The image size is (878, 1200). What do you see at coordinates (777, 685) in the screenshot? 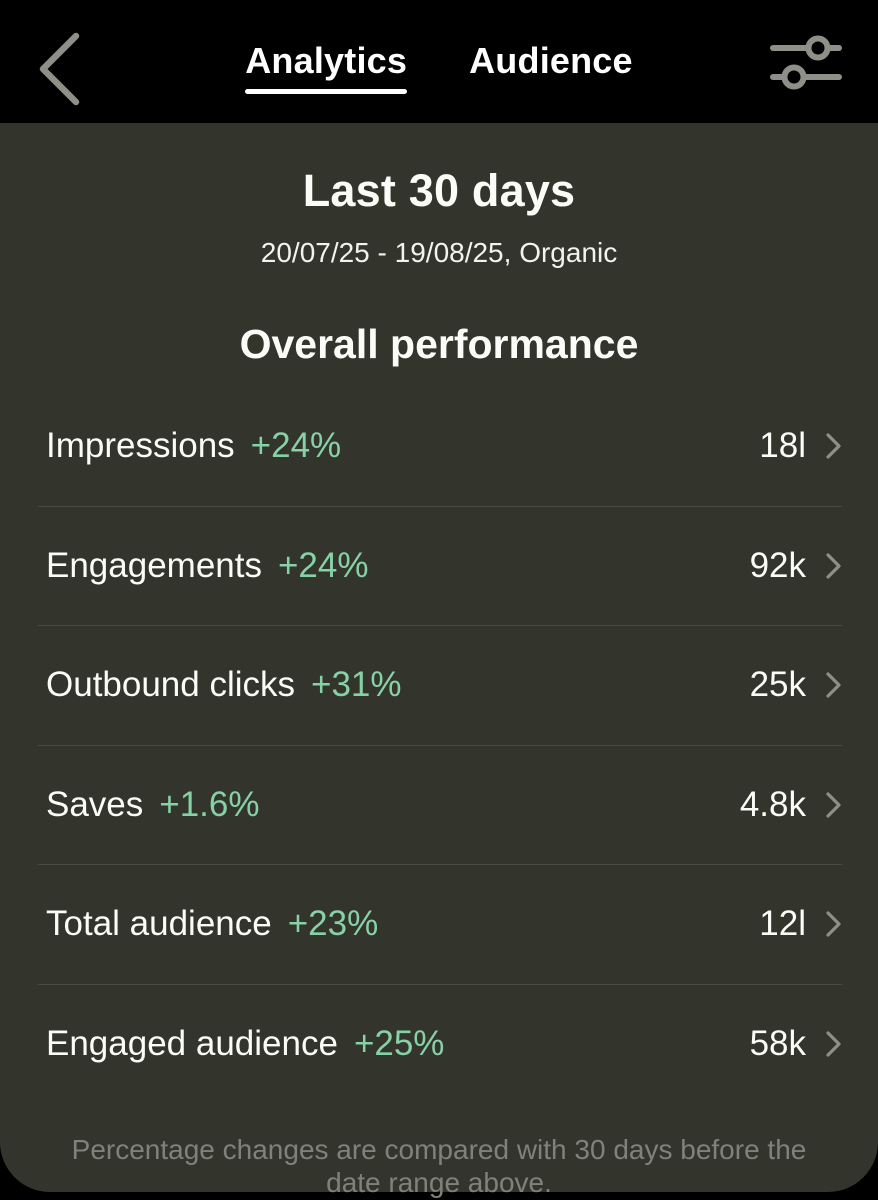
I see `metric-value: 25k` at bounding box center [777, 685].